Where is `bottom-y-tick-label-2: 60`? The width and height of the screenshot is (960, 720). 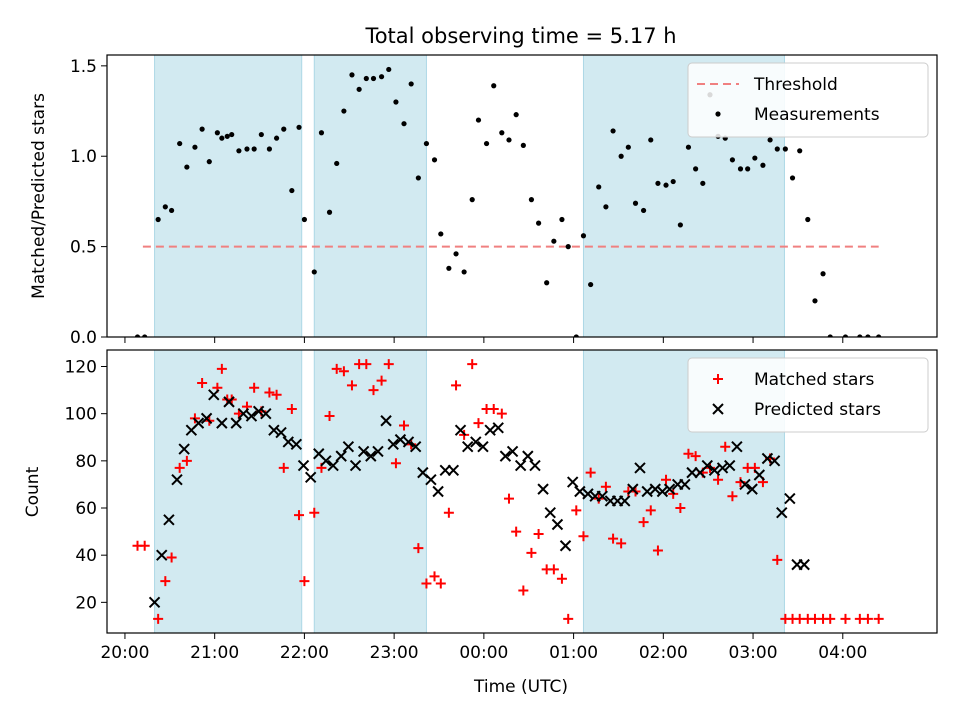 bottom-y-tick-label-2: 60 is located at coordinates (86, 509).